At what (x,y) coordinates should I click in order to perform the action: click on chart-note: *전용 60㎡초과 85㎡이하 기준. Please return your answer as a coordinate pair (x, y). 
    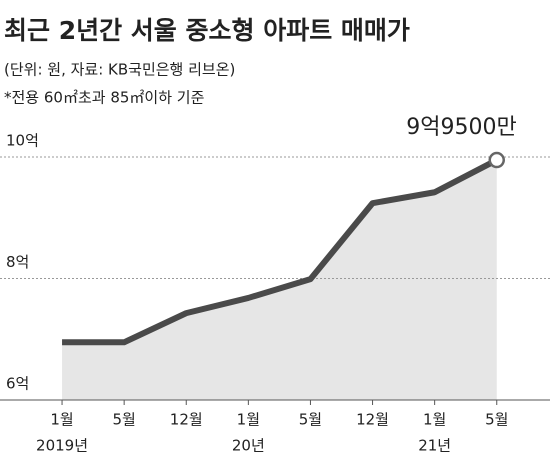
    Looking at the image, I should click on (104, 98).